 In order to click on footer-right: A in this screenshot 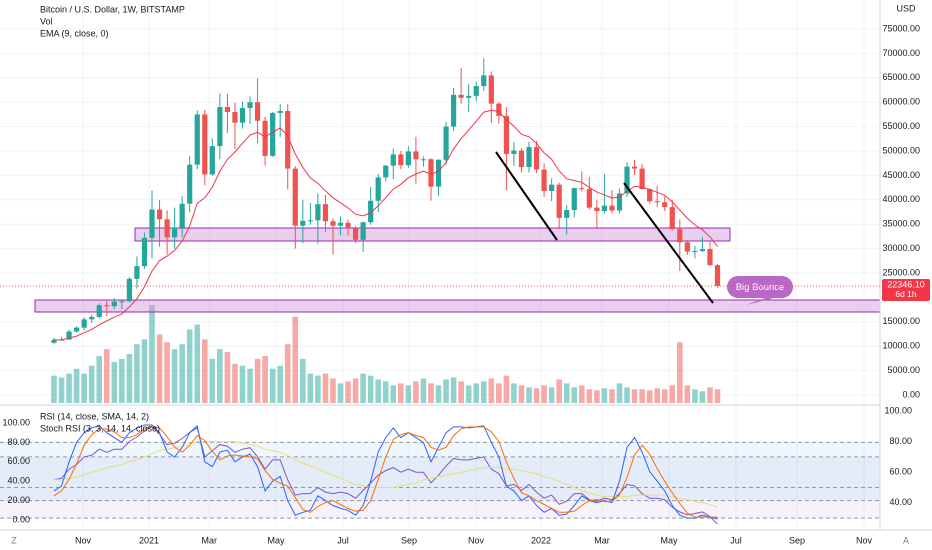, I will do `click(906, 540)`.